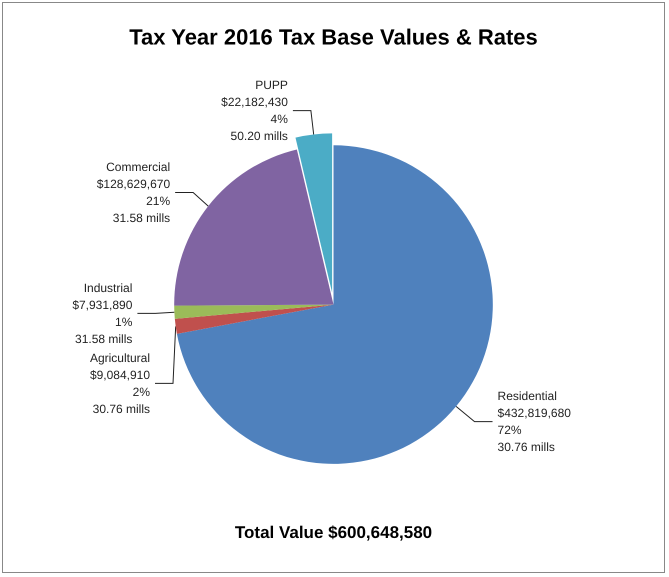 The image size is (669, 577). Describe the element at coordinates (108, 287) in the screenshot. I see `slice-label: Industrial` at that location.